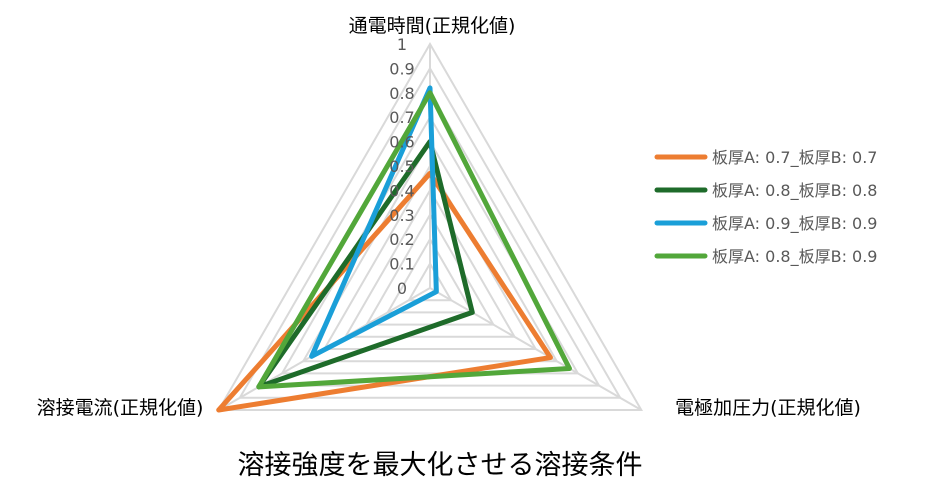 The image size is (927, 497). What do you see at coordinates (401, 93) in the screenshot?
I see `tick-label: 0.8` at bounding box center [401, 93].